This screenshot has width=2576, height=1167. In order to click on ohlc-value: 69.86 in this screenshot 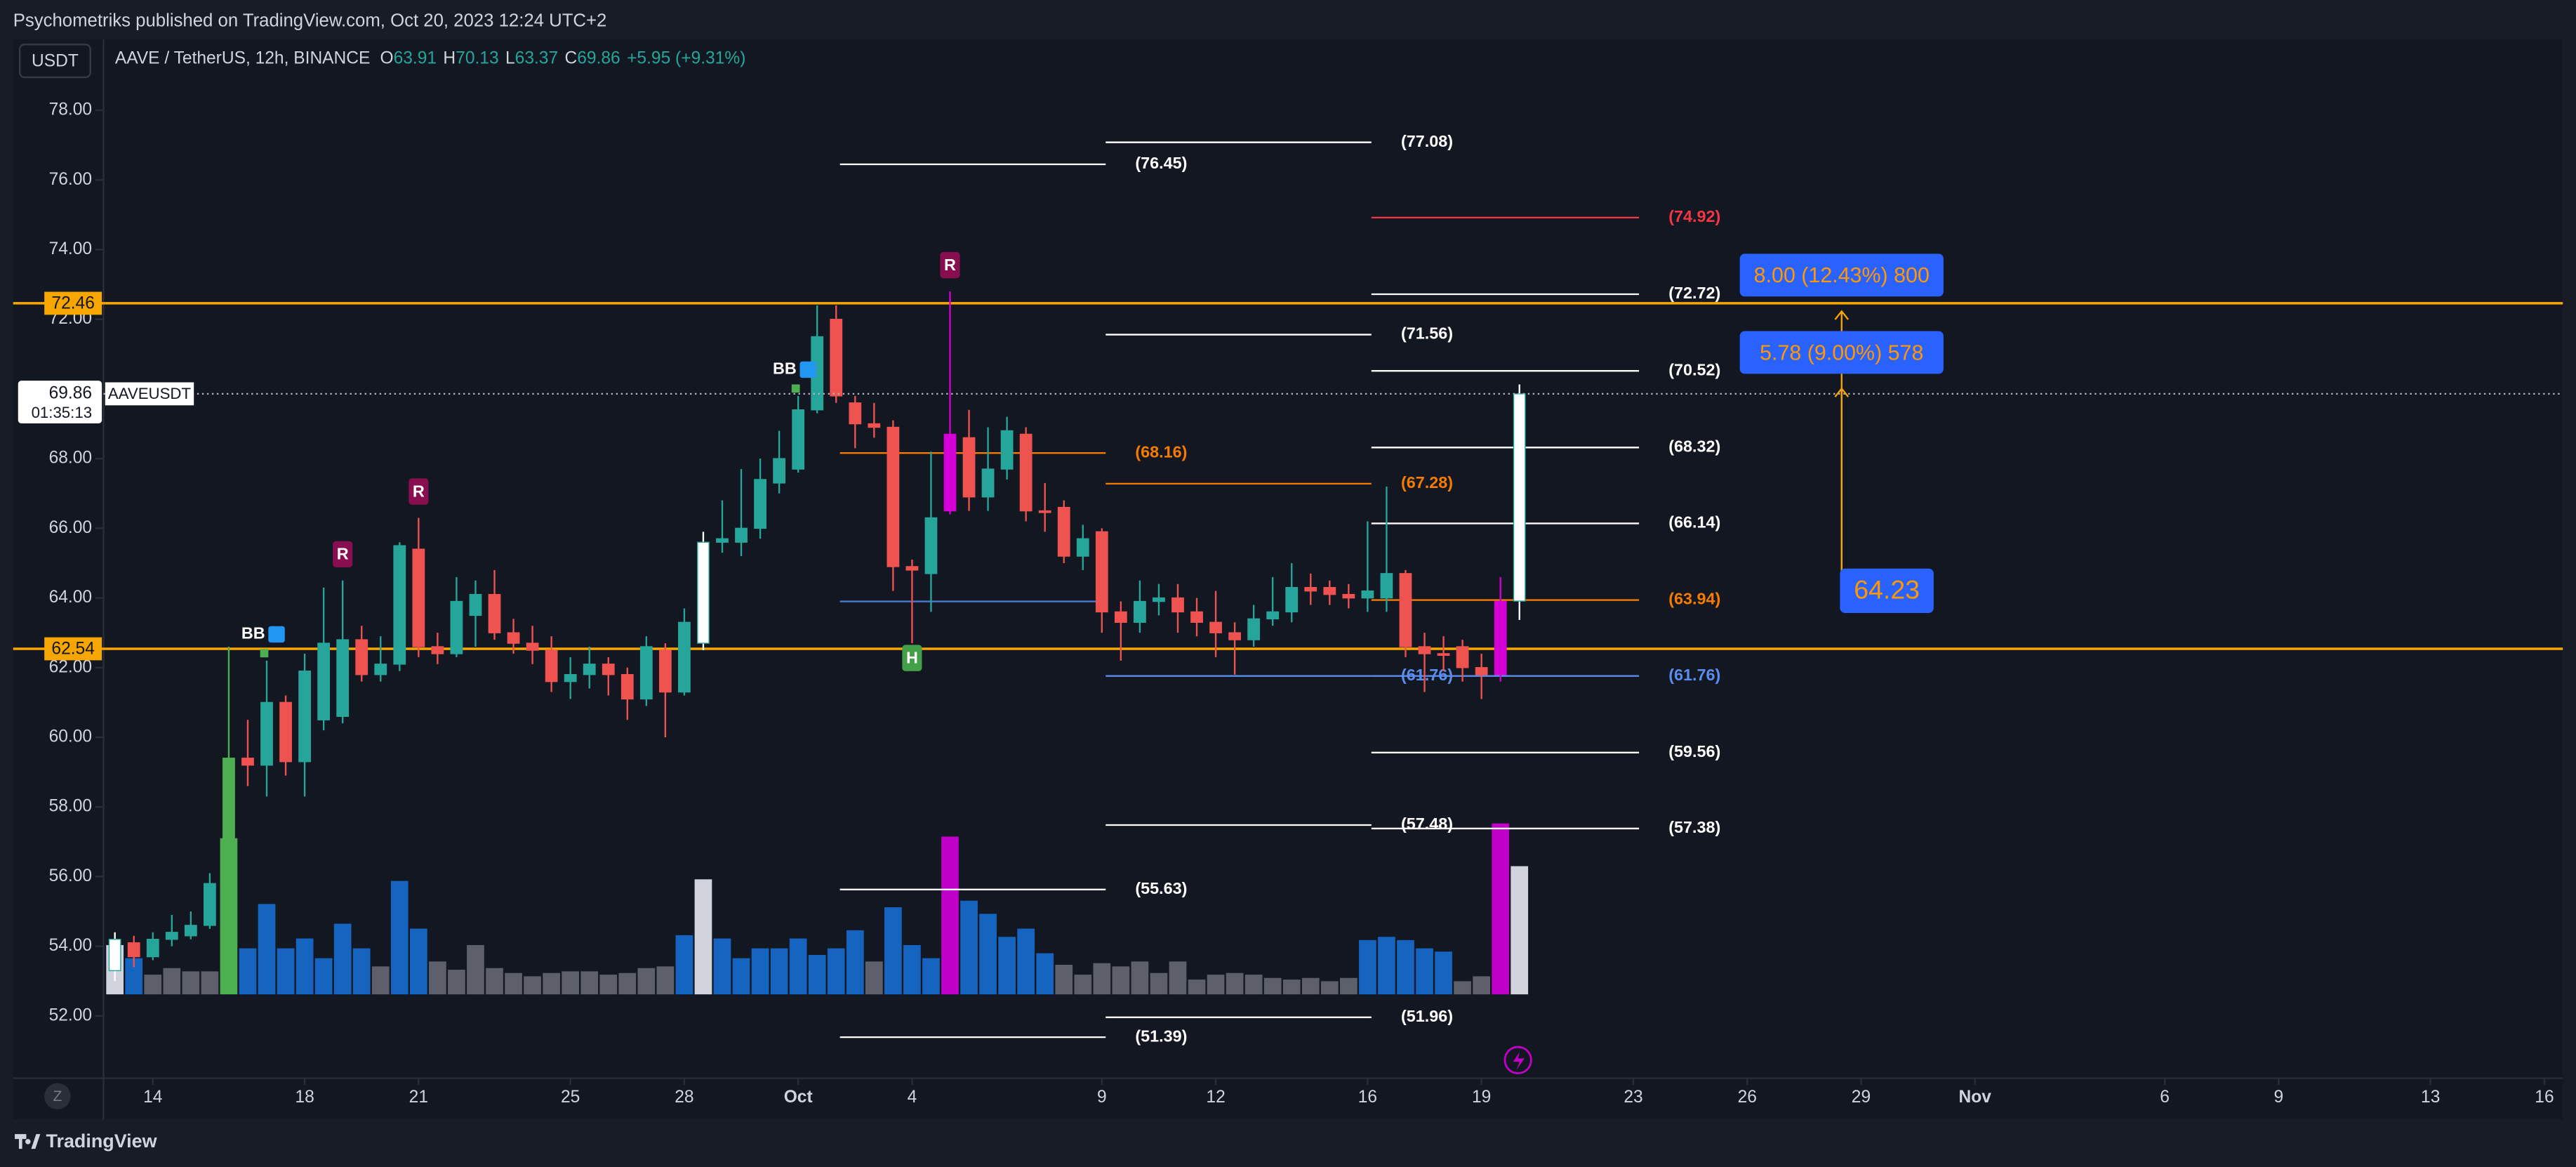, I will do `click(598, 58)`.